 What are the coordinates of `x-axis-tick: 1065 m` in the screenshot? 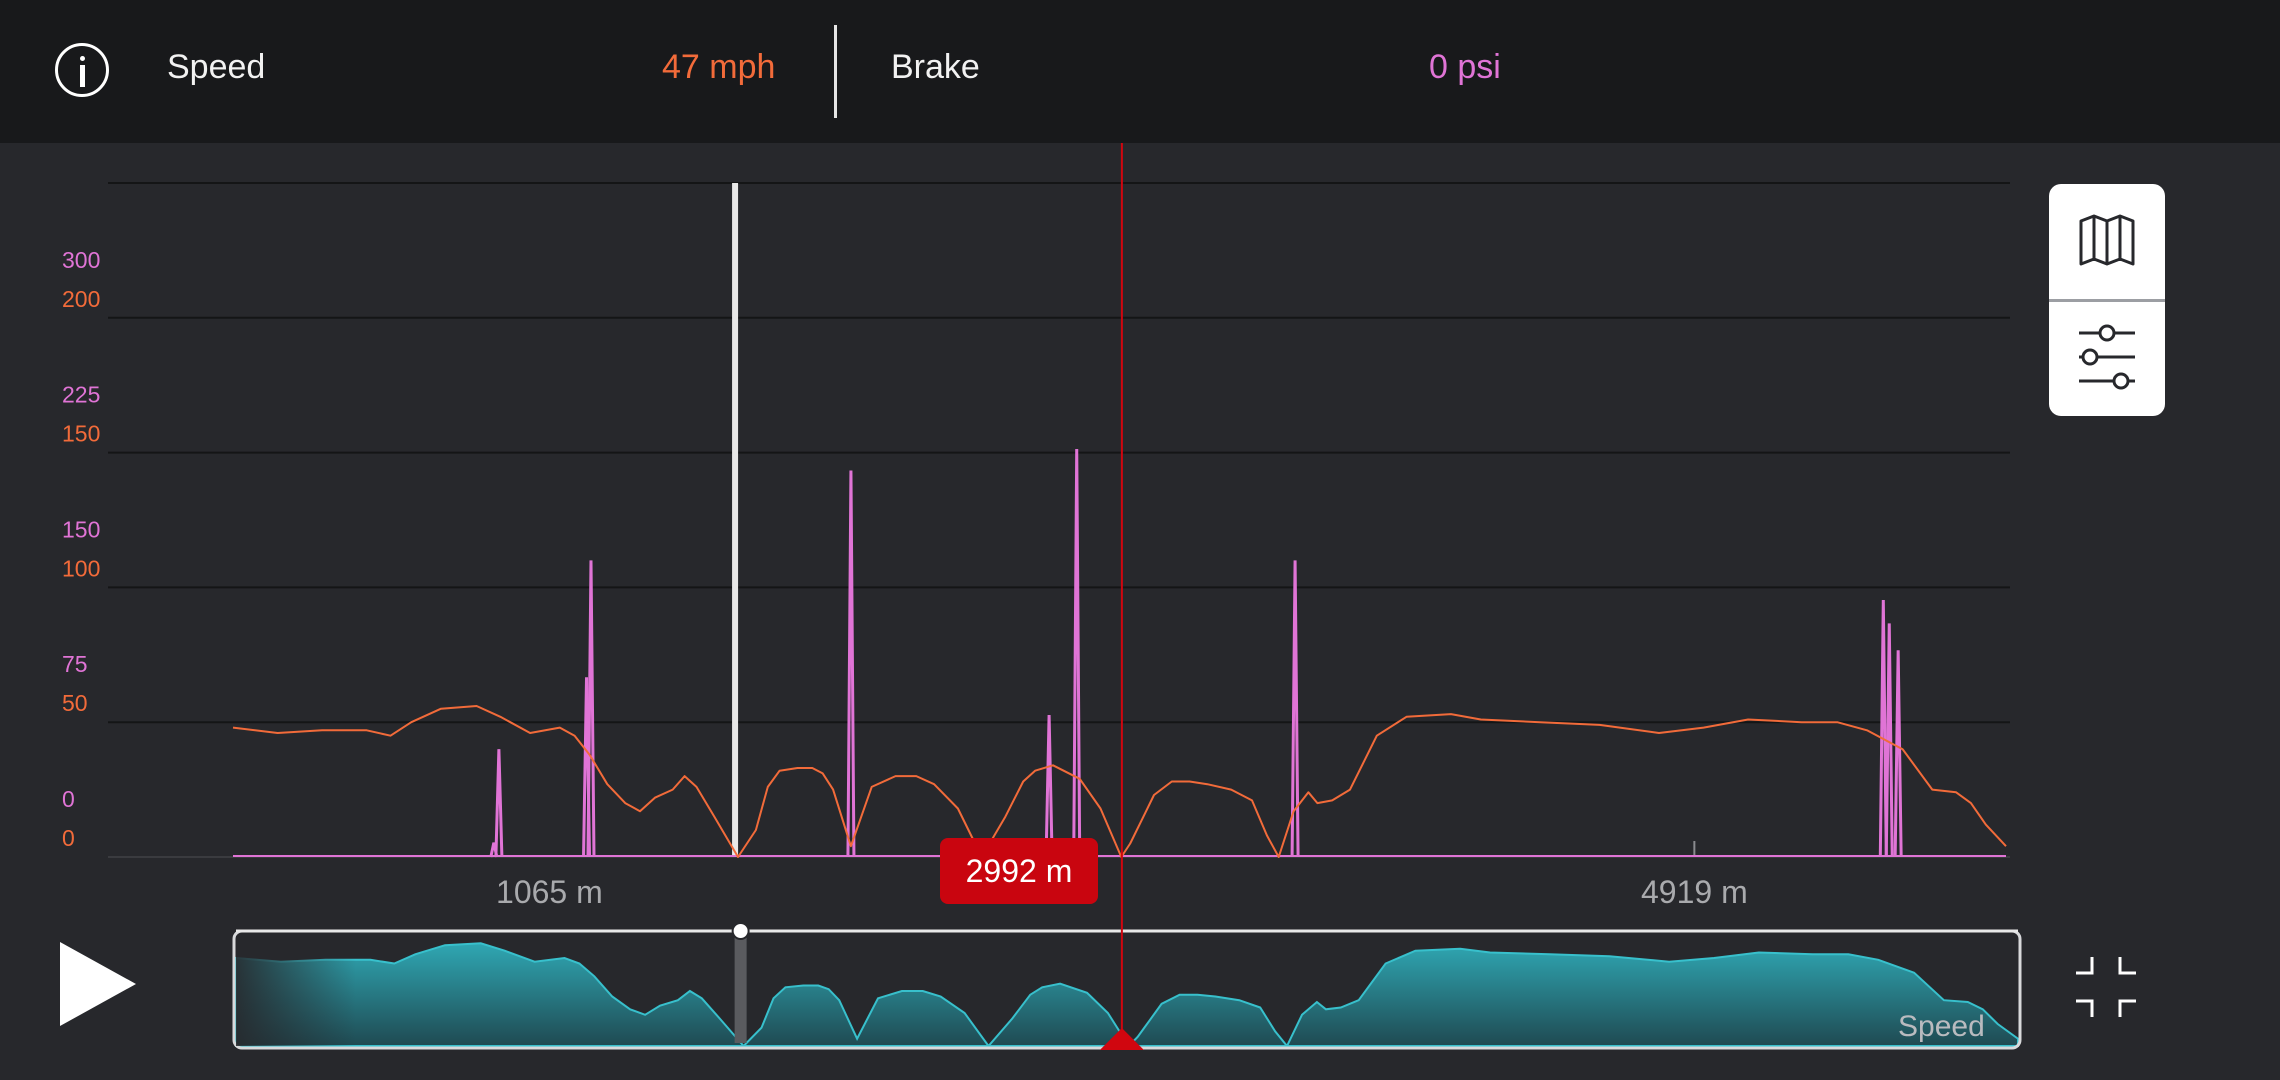 It's located at (549, 892).